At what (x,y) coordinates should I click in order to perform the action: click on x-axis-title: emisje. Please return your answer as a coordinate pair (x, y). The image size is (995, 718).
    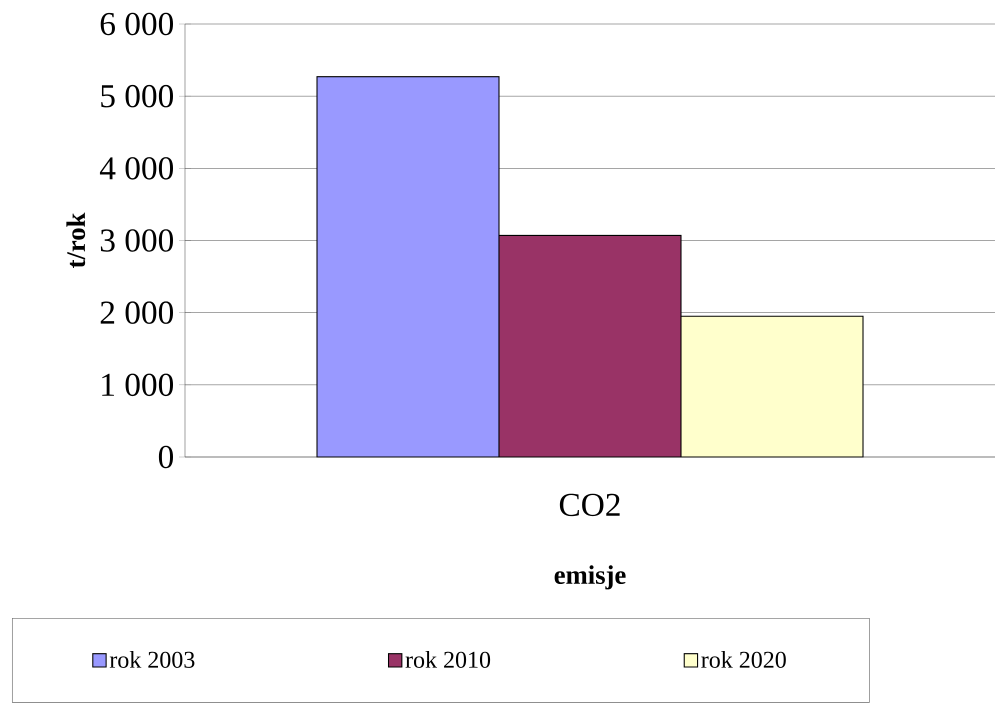
    Looking at the image, I should click on (590, 577).